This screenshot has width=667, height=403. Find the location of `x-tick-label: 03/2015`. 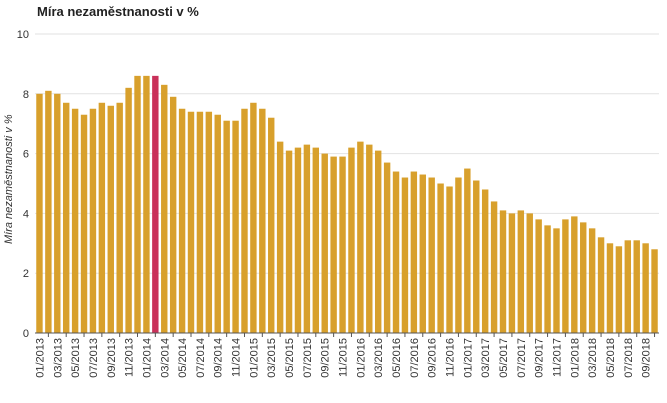

x-tick-label: 03/2015 is located at coordinates (272, 358).